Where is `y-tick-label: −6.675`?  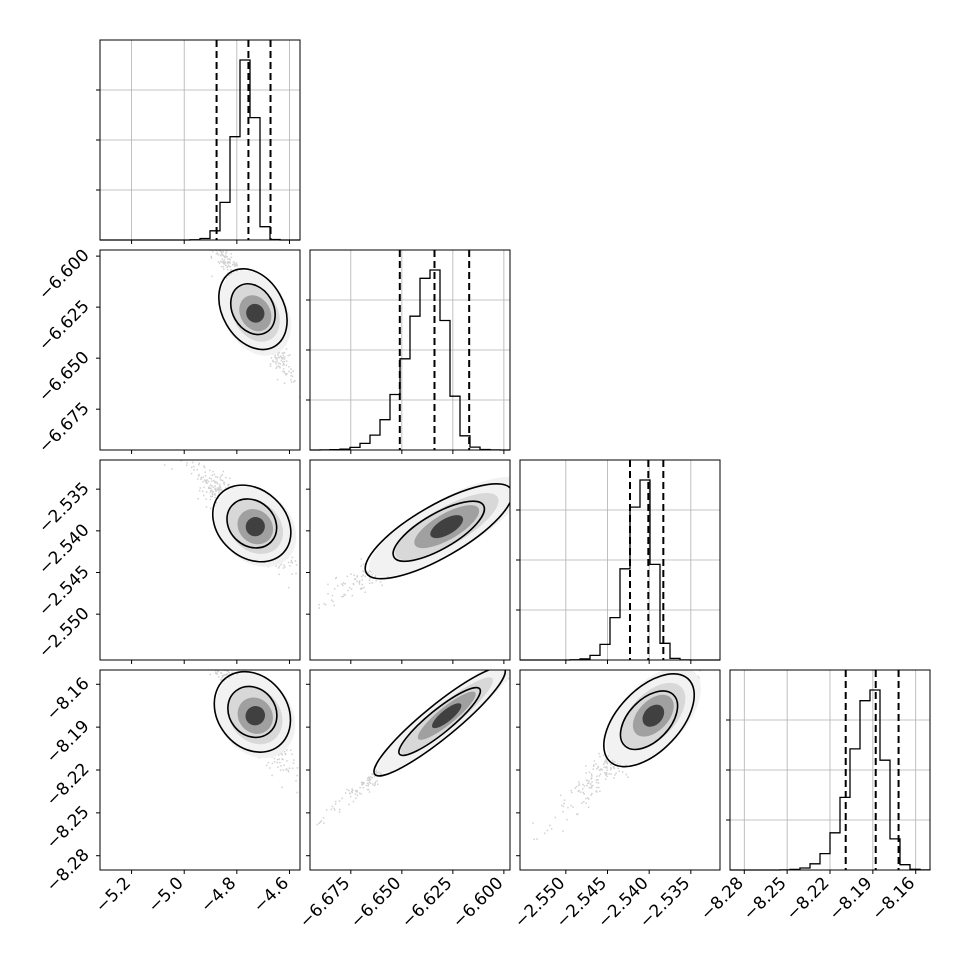
y-tick-label: −6.675 is located at coordinates (64, 428).